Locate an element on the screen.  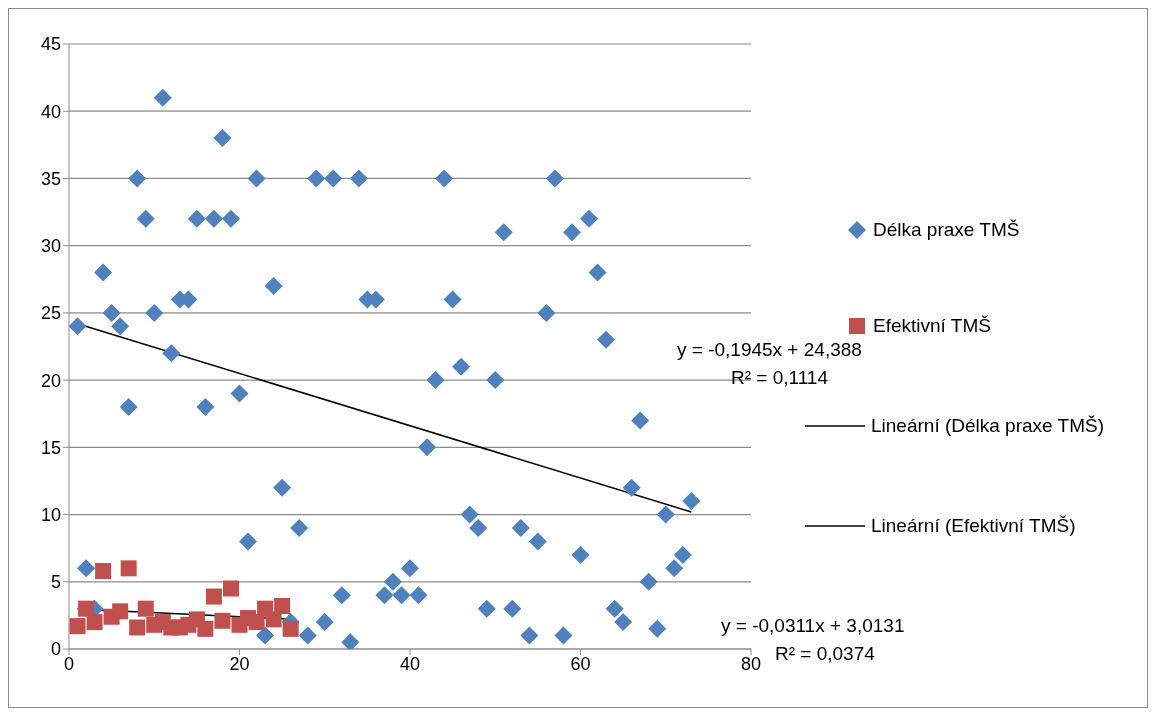
legend-label: Délka praxe TMŠ is located at coordinates (946, 230).